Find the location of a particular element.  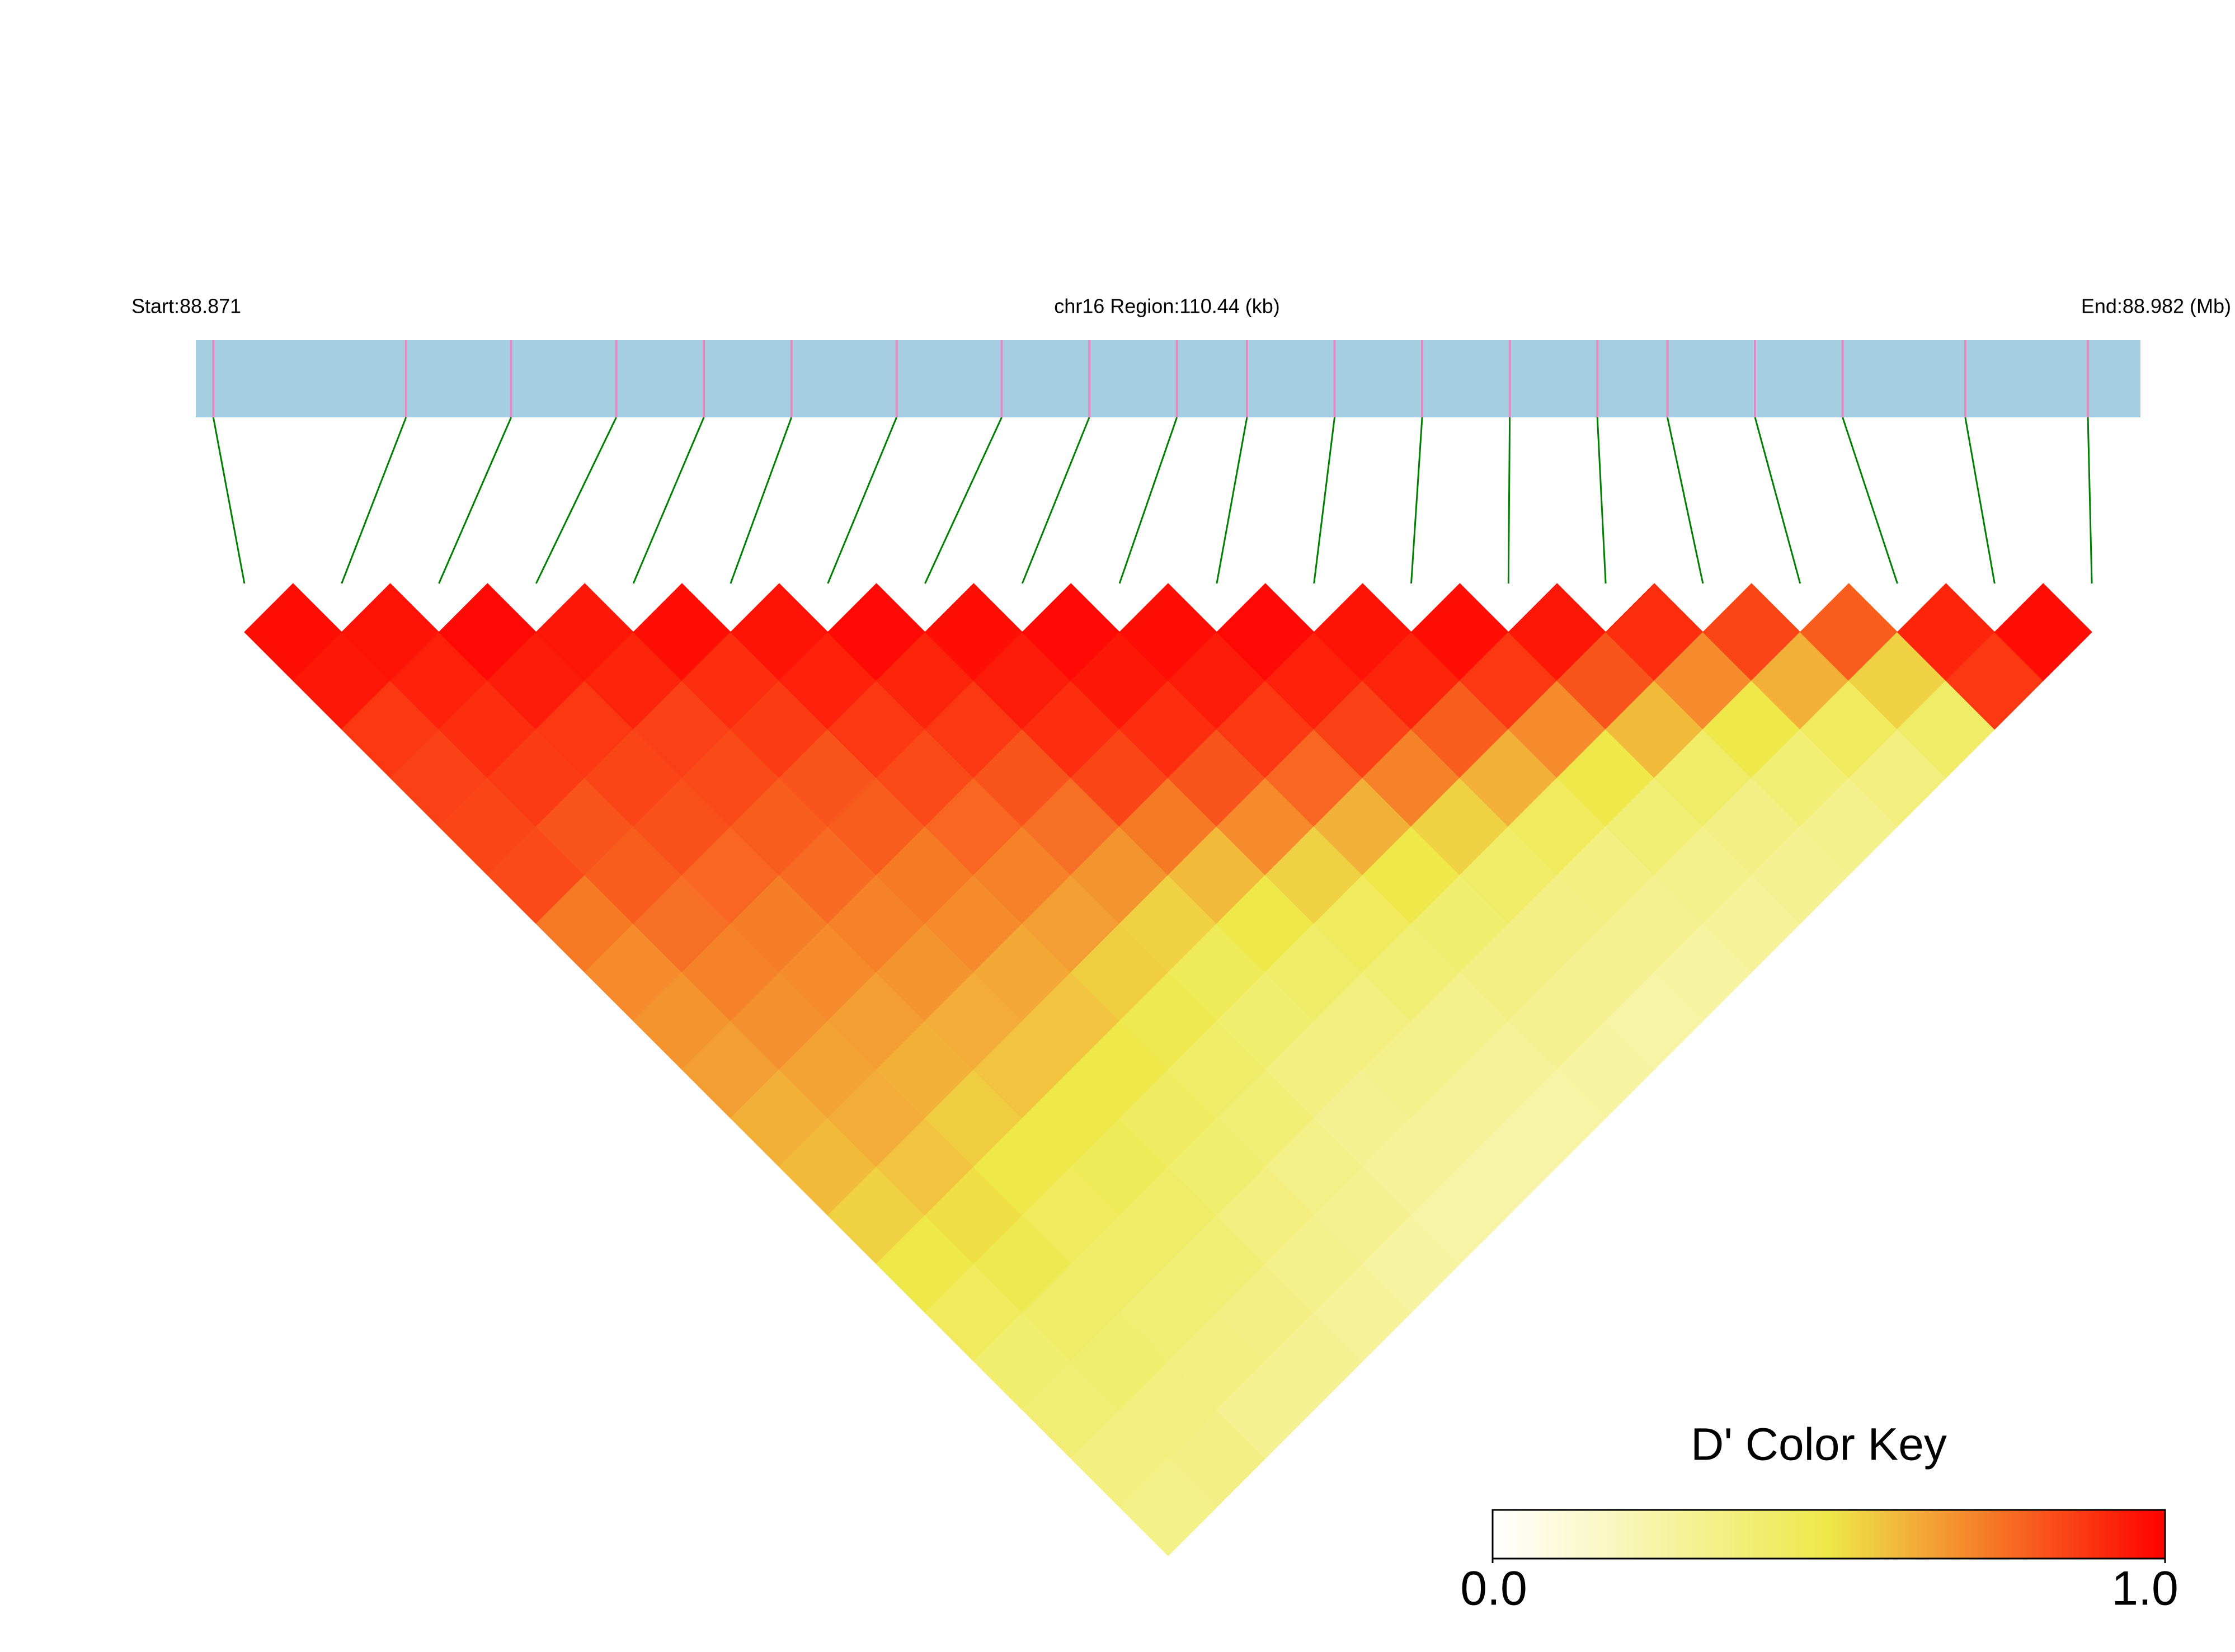

key-tick-label: 1.0 is located at coordinates (2144, 1589).